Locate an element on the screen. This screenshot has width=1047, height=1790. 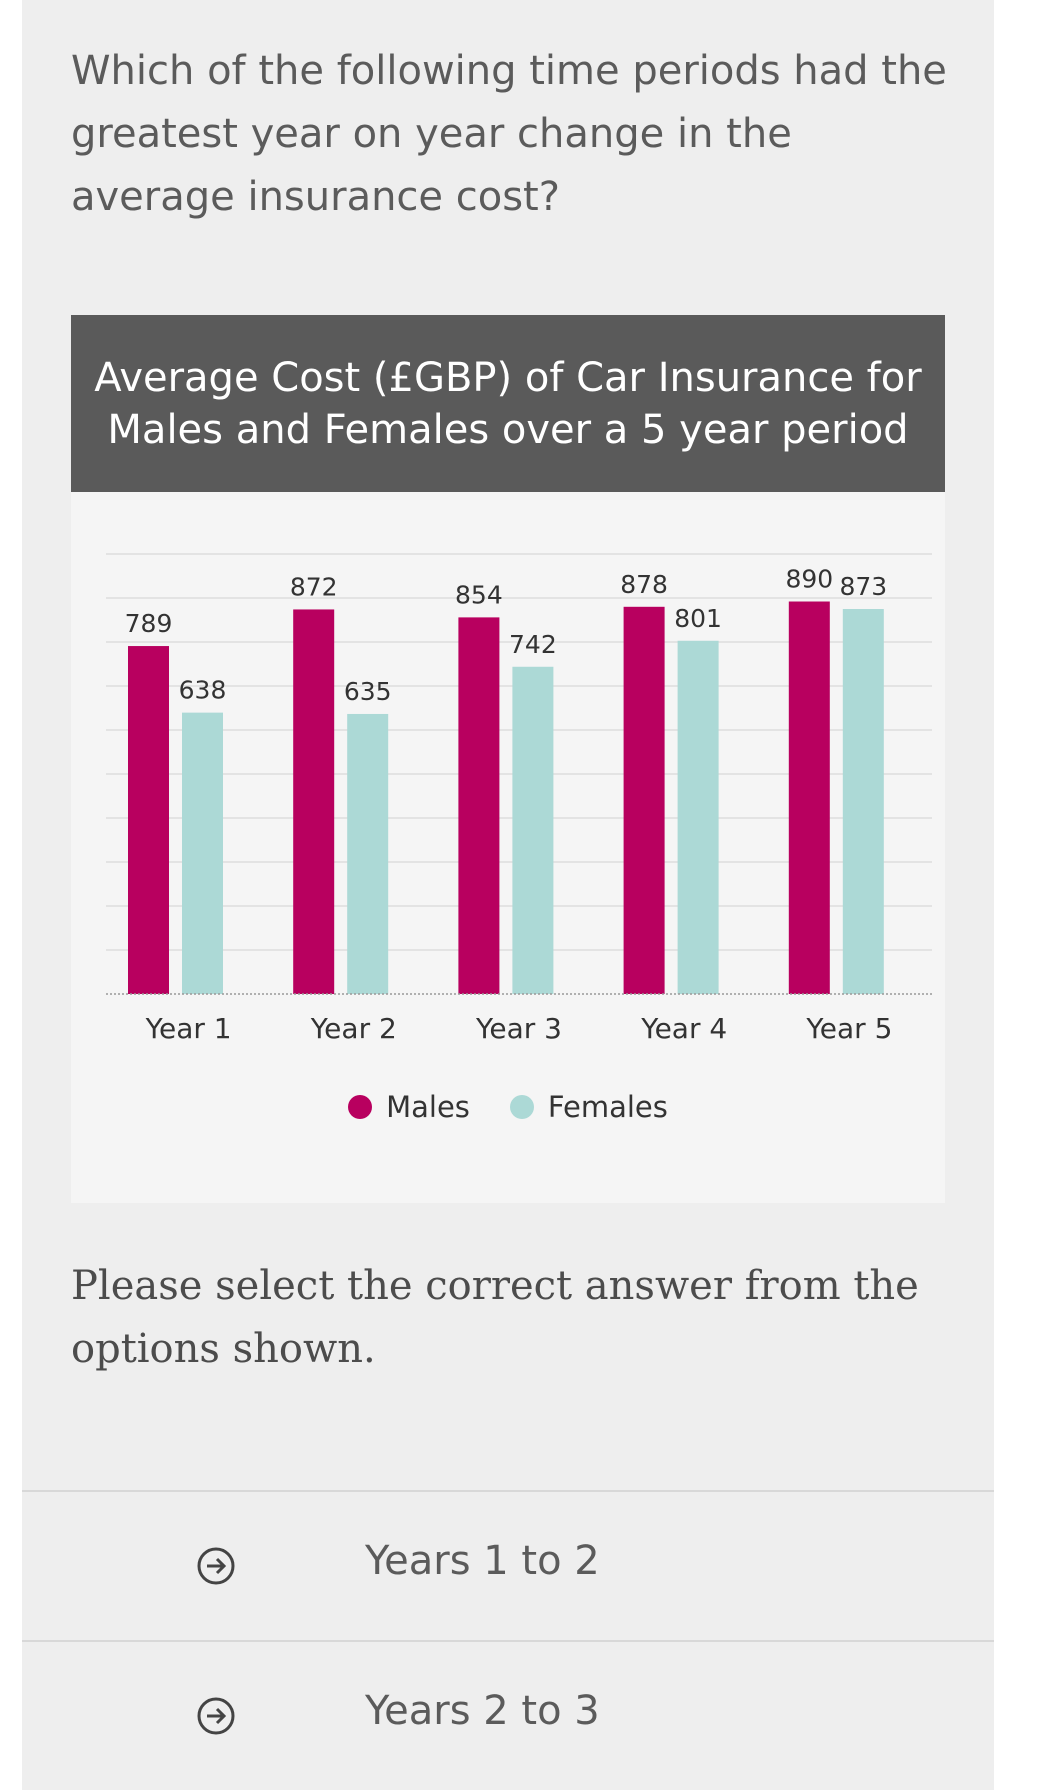
data-label: 638 is located at coordinates (203, 690).